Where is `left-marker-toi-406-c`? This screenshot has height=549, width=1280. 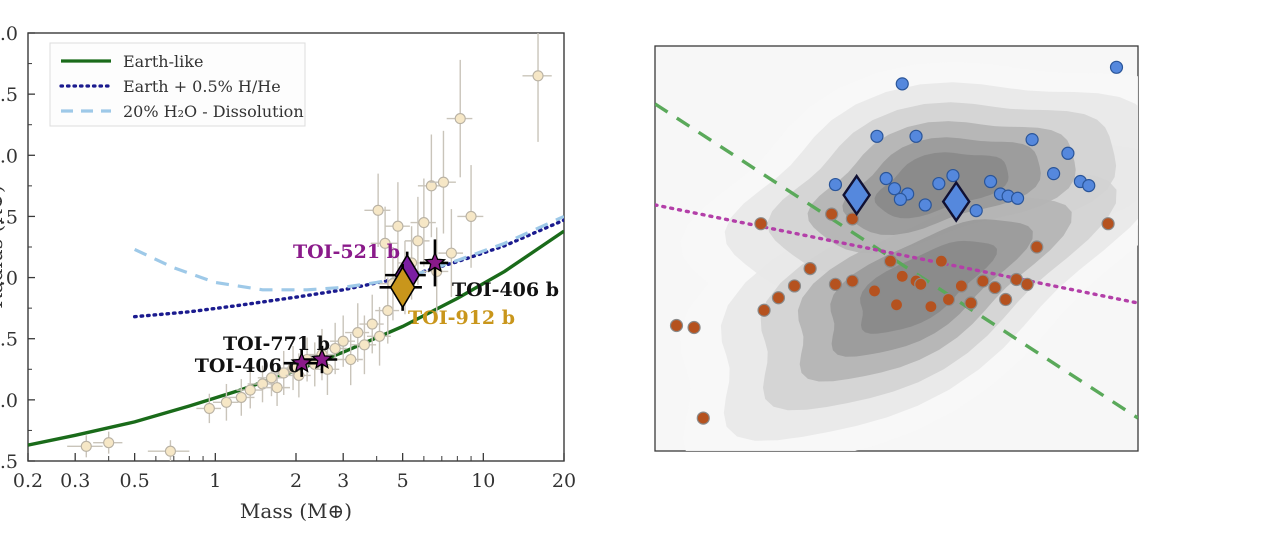
left-marker-toi-406-c is located at coordinates (301, 362).